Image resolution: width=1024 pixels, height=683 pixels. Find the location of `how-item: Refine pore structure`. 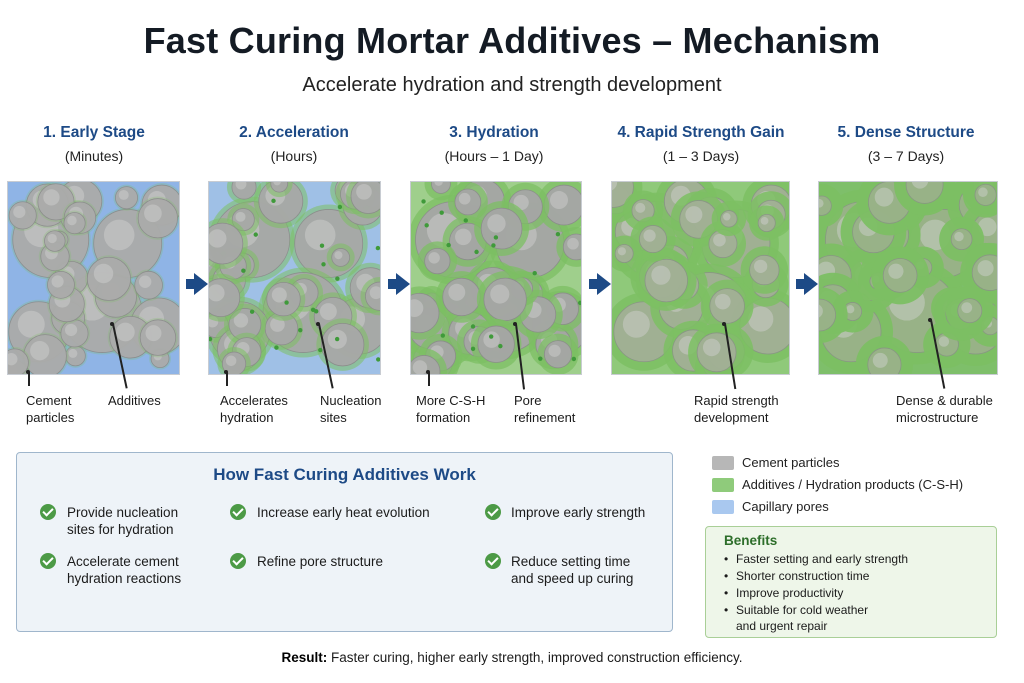

how-item: Refine pore structure is located at coordinates (320, 561).